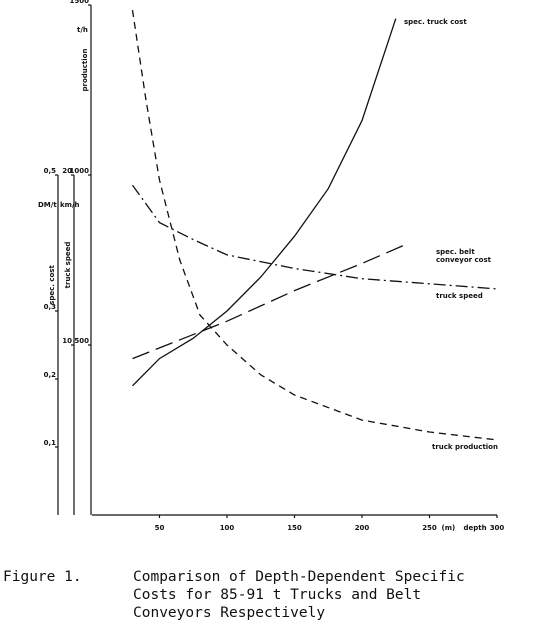  Describe the element at coordinates (52, 285) in the screenshot. I see `y-axis-label: spec. cost` at that location.